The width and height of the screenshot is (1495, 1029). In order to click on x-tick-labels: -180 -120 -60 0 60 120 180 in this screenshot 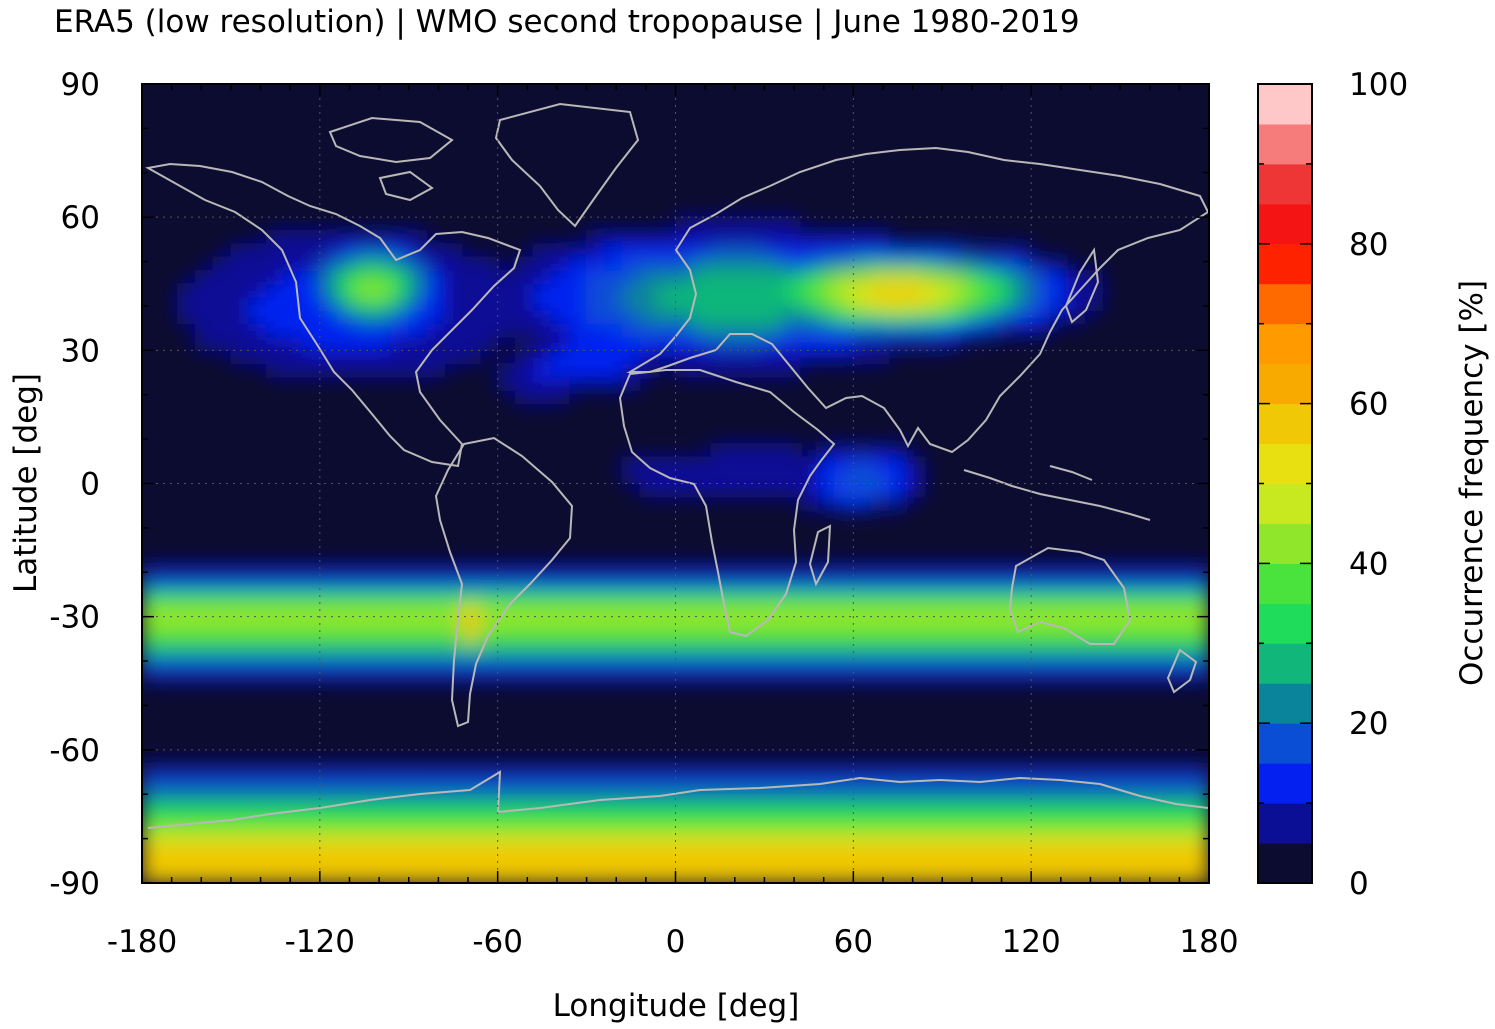, I will do `click(673, 942)`.